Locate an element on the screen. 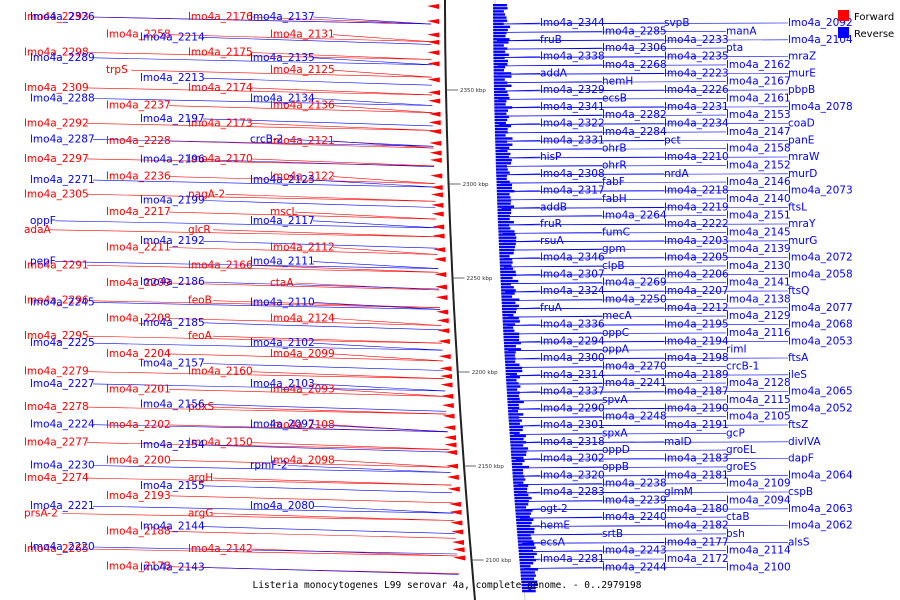 The height and width of the screenshot is (600, 900). gene-label: lmo4a_2305 is located at coordinates (56, 194).